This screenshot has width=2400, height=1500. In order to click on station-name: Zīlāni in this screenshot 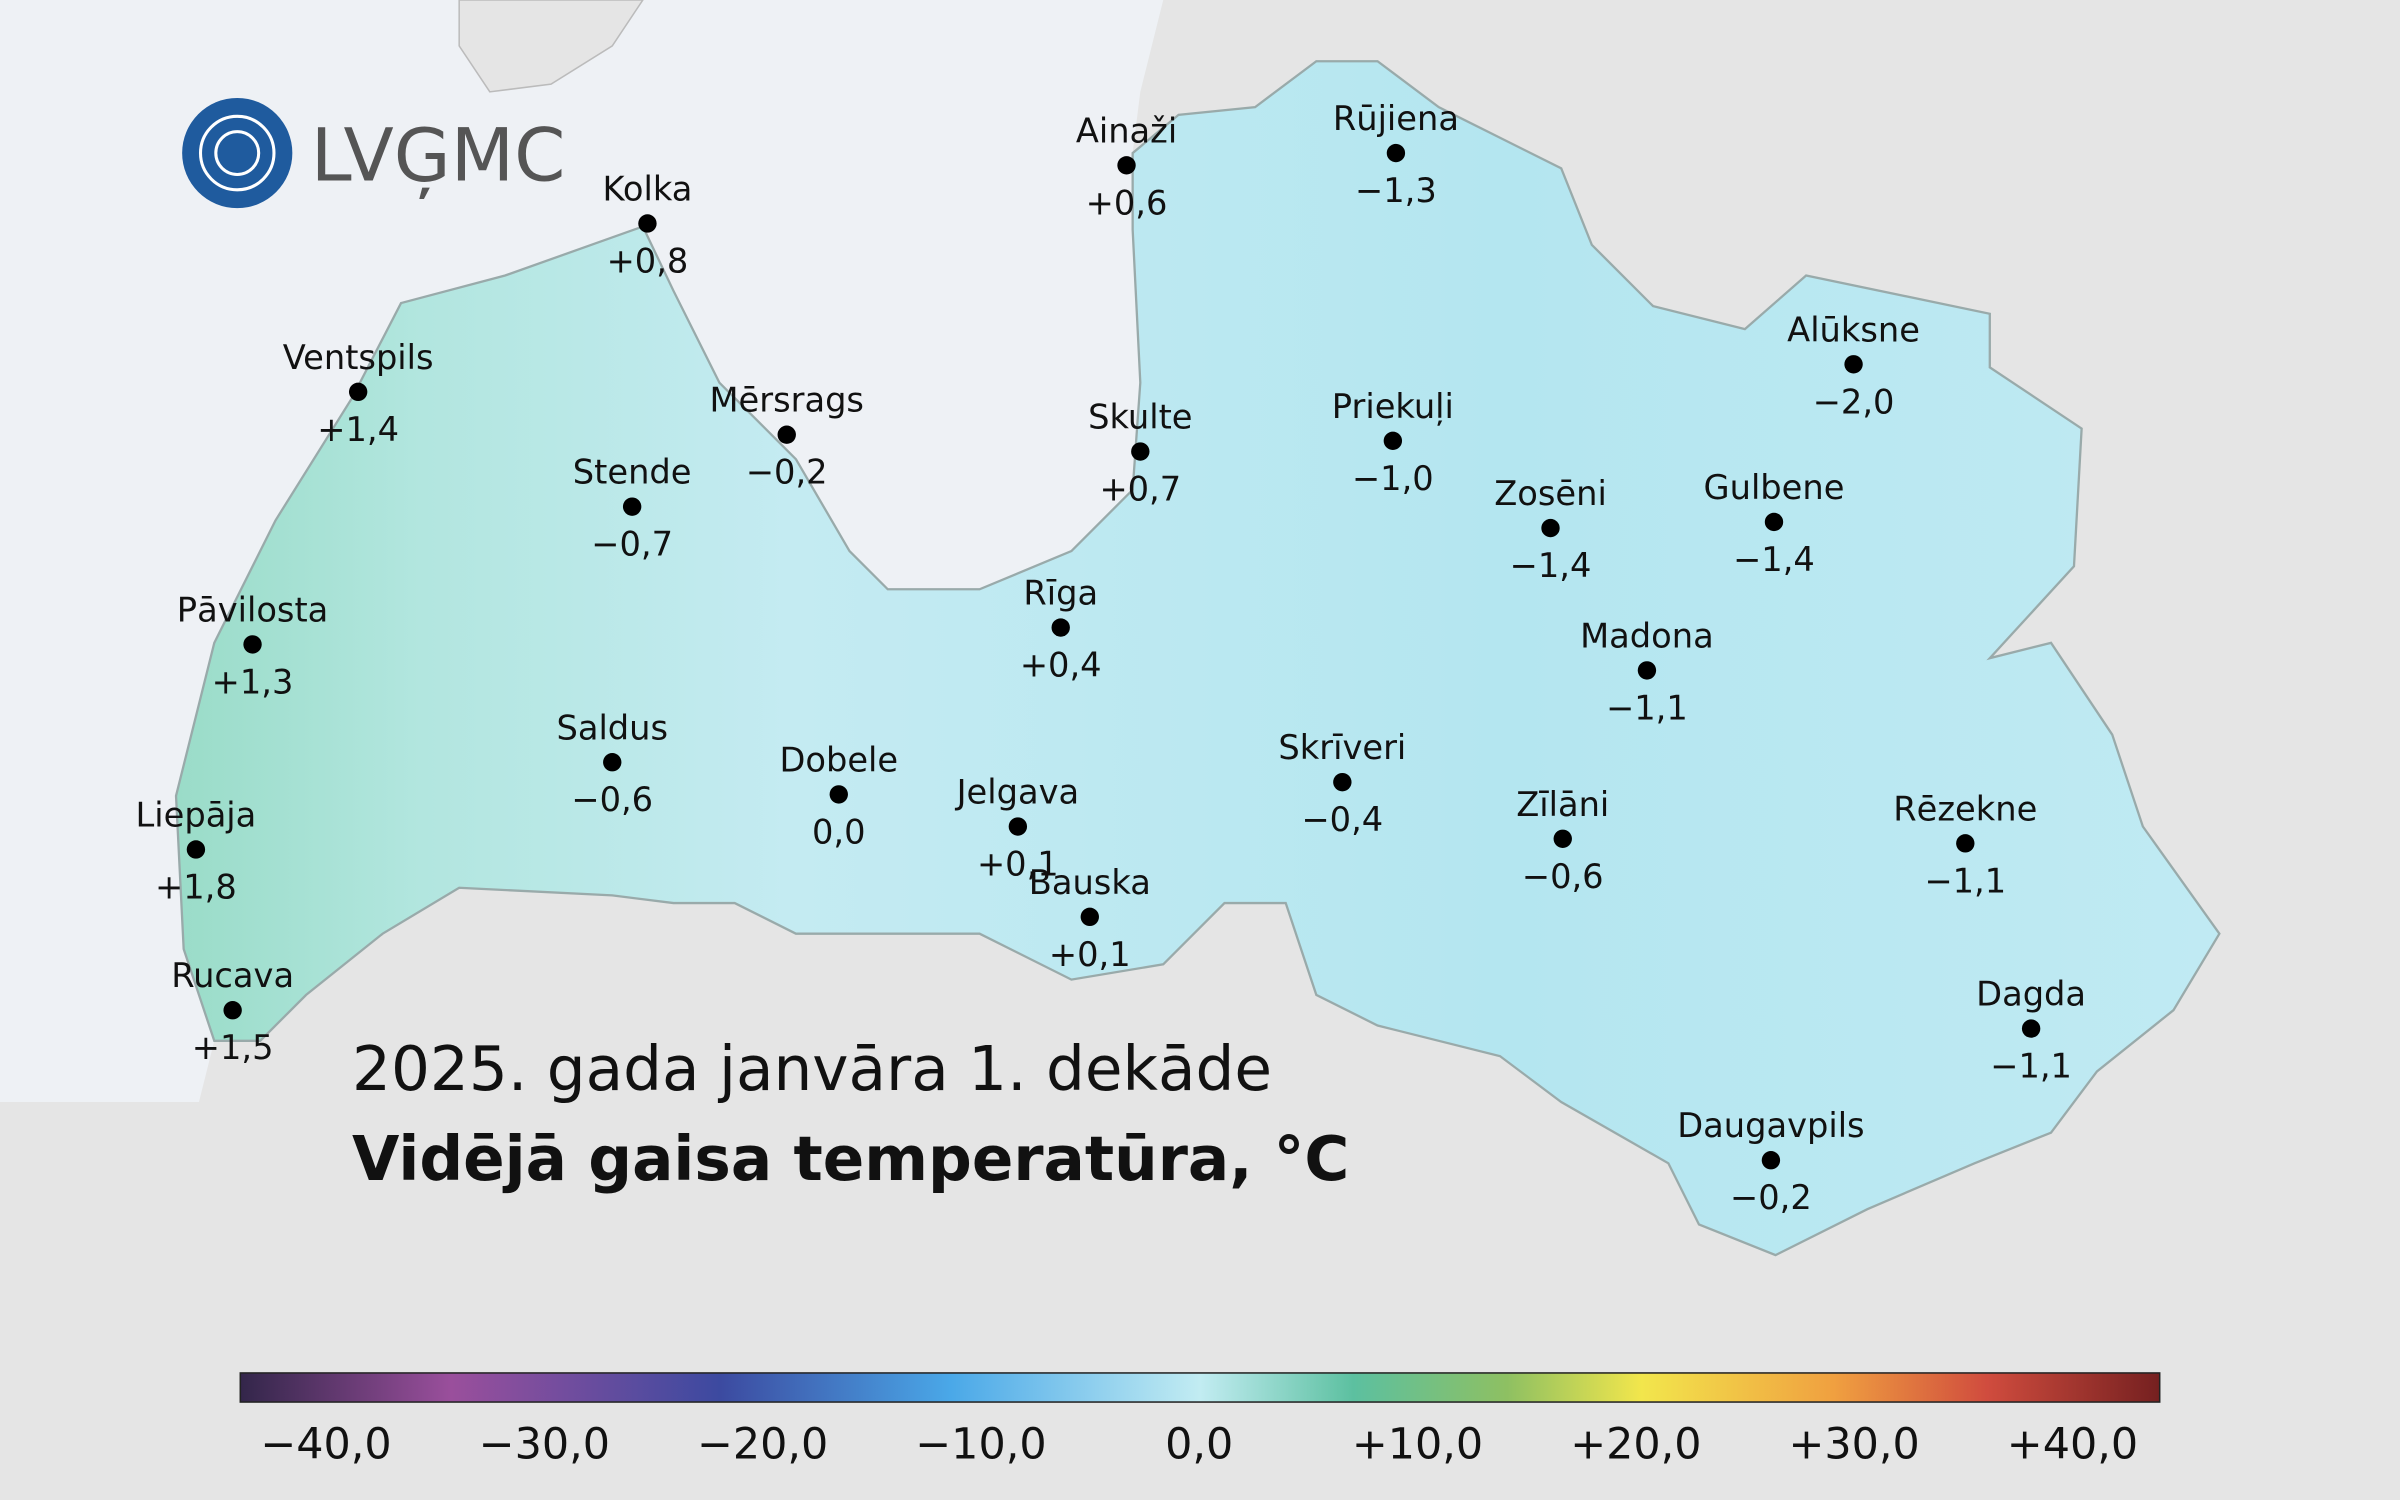, I will do `click(1562, 804)`.